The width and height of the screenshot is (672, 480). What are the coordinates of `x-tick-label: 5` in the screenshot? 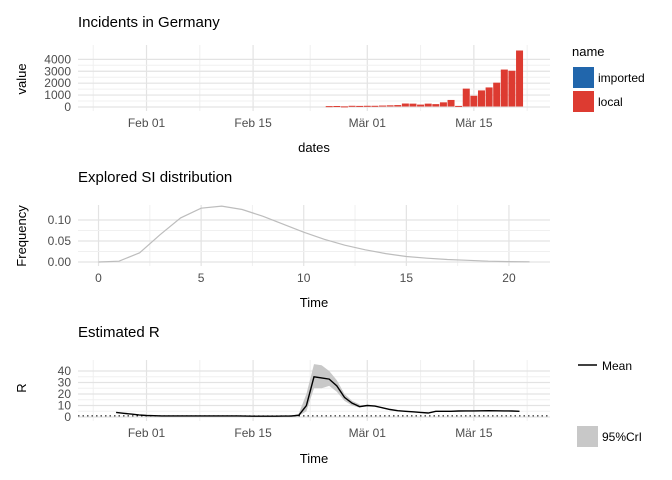 It's located at (201, 278).